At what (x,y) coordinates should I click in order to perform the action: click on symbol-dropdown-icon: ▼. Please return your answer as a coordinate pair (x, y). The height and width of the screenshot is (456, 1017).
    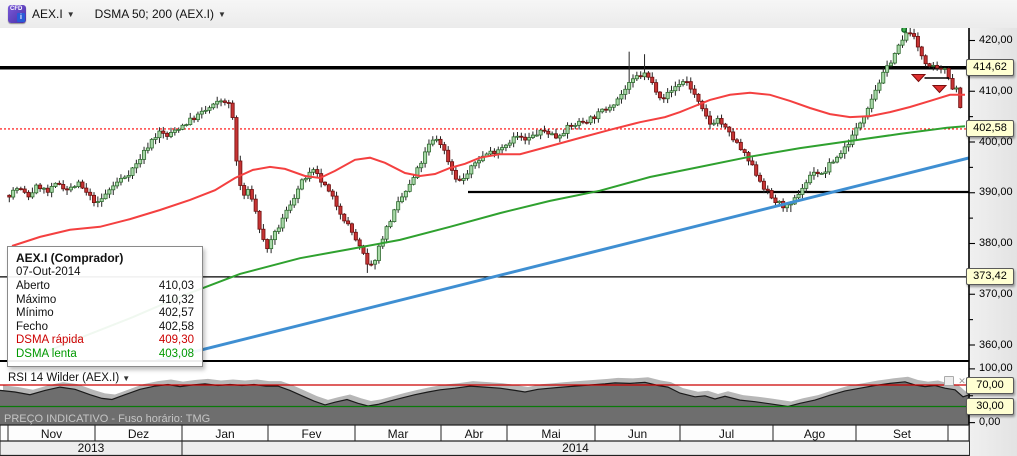
    Looking at the image, I should click on (70, 14).